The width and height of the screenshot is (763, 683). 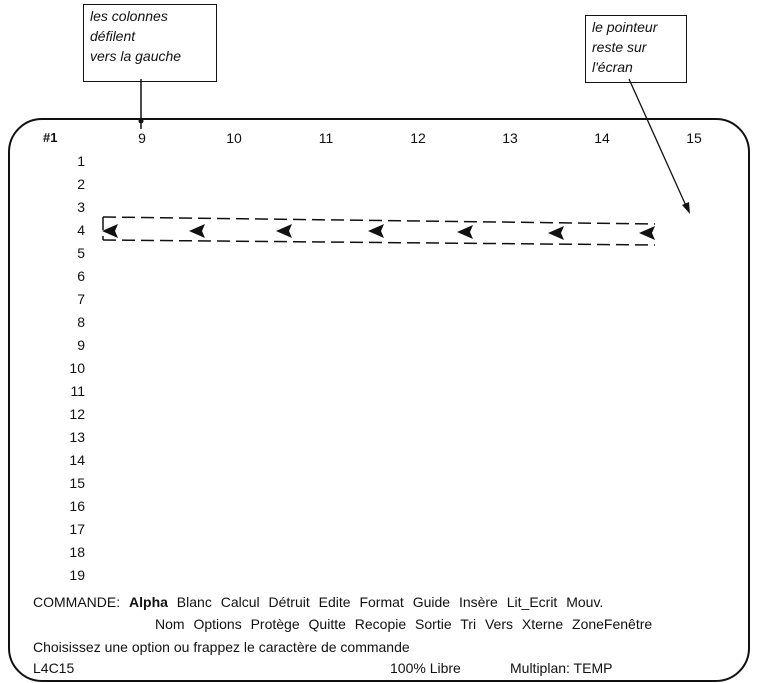 I want to click on row-header: 2, so click(x=81, y=184).